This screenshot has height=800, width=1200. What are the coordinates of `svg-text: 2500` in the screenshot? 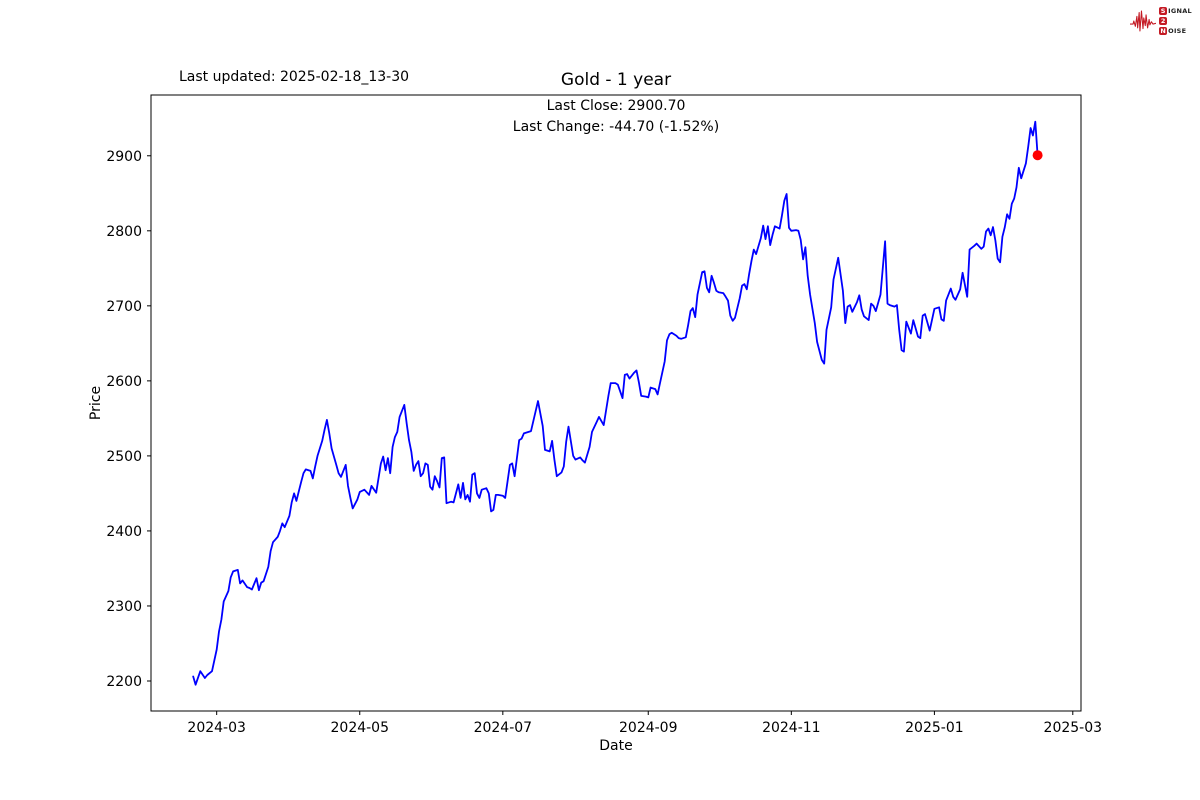 It's located at (124, 457).